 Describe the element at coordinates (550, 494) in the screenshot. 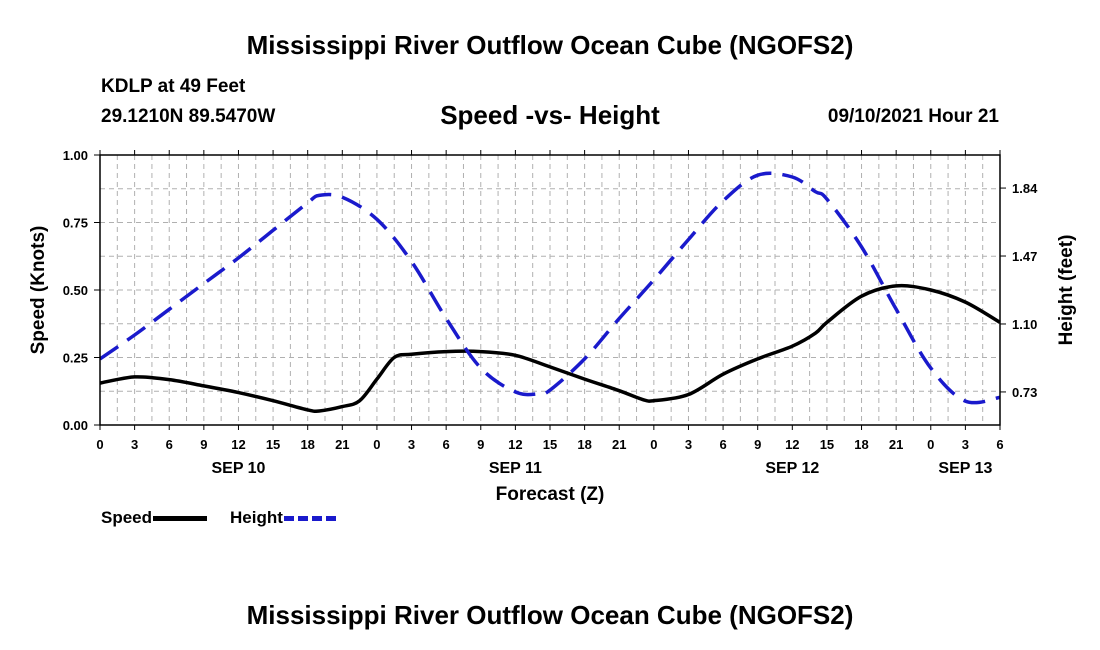

I see `x-axis-title: Forecast (Z)` at that location.